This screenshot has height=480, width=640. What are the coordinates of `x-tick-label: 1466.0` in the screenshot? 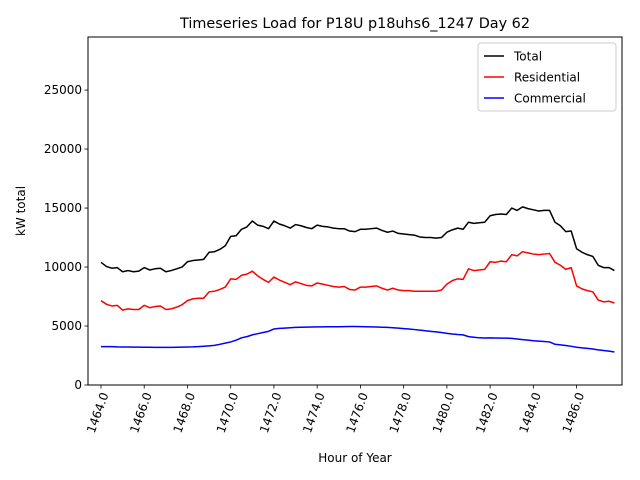 It's located at (141, 413).